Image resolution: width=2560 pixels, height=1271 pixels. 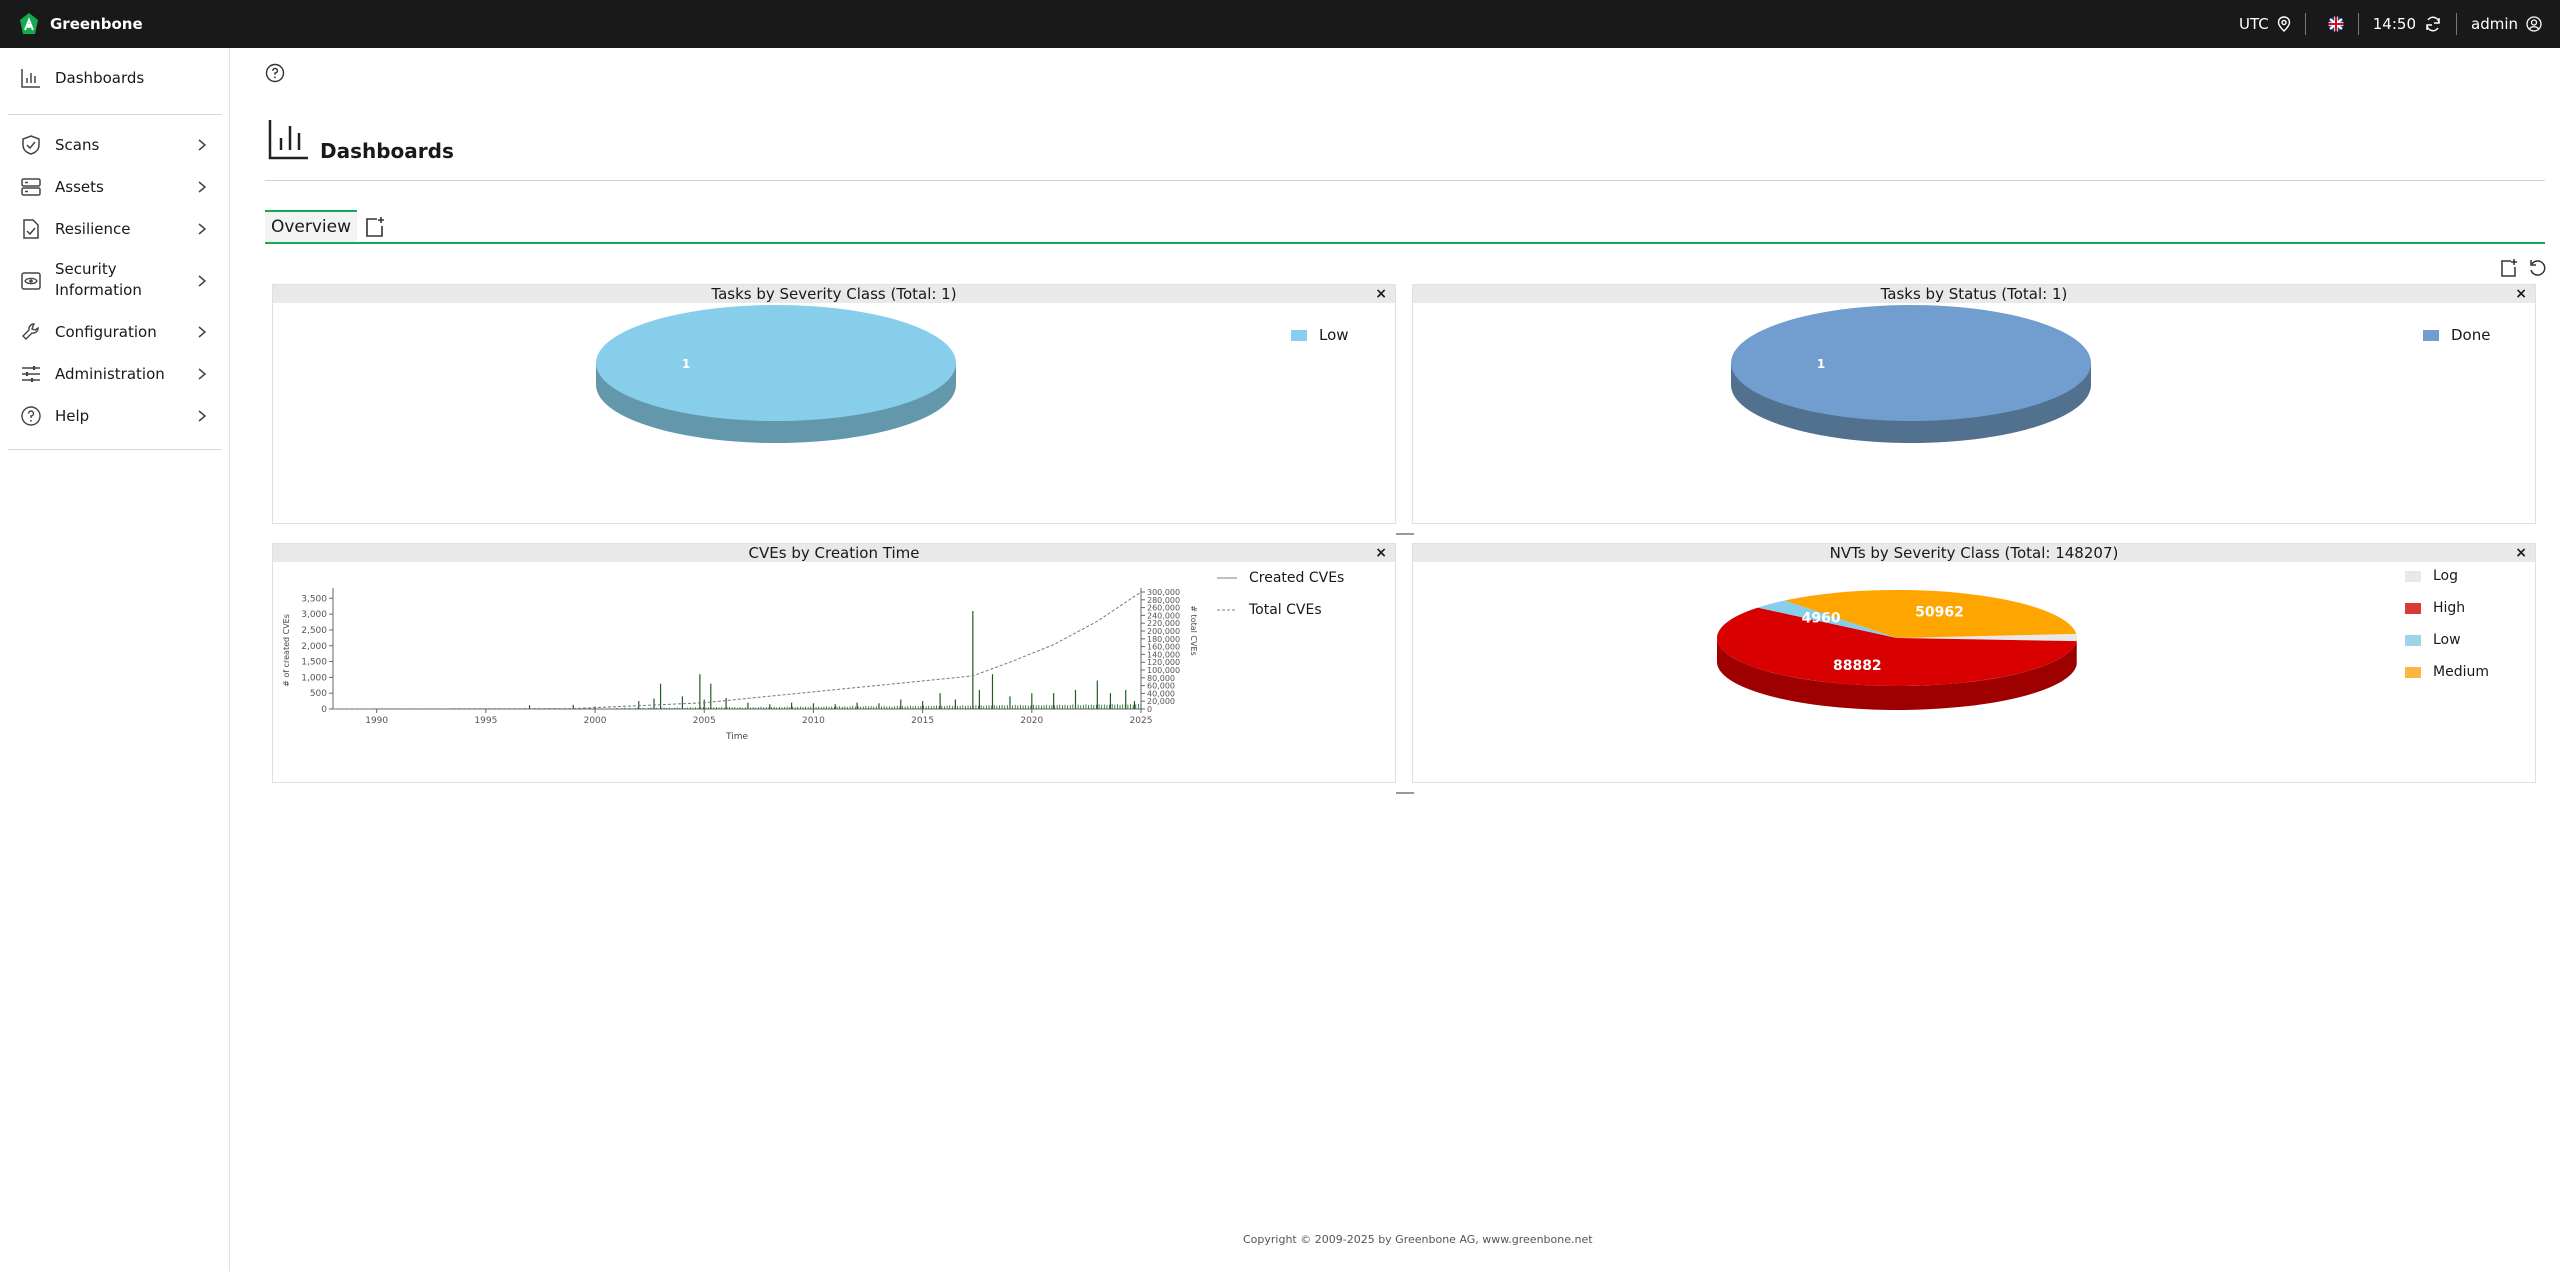 What do you see at coordinates (111, 145) in the screenshot?
I see `sidebar-item-scans: Scans` at bounding box center [111, 145].